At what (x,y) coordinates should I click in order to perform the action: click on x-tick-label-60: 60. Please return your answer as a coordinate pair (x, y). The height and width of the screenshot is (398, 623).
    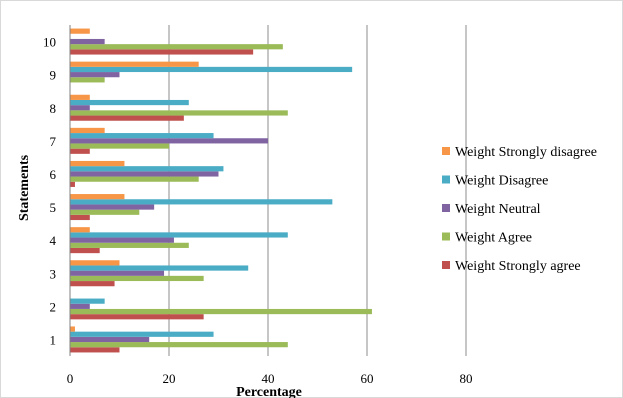
    Looking at the image, I should click on (367, 378).